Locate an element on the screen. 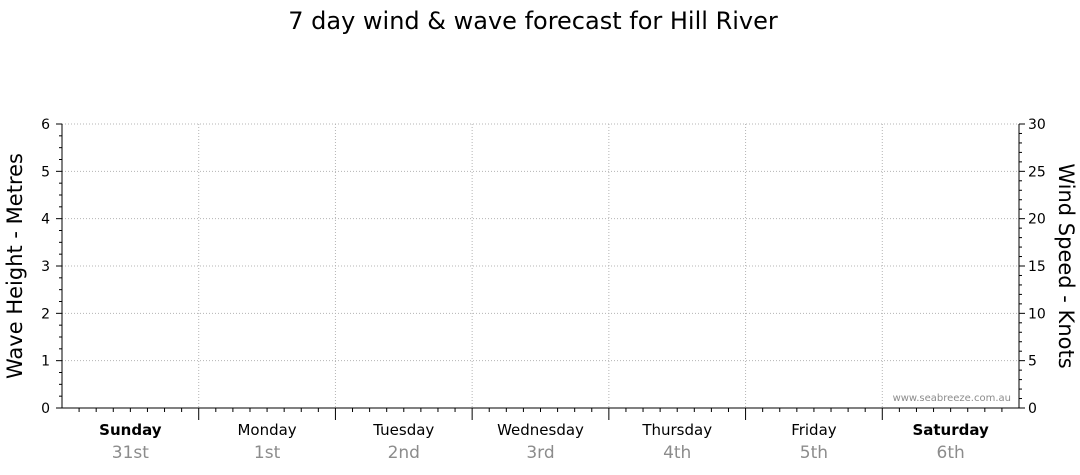 Image resolution: width=1080 pixels, height=475 pixels. day-name-label: Monday is located at coordinates (266, 430).